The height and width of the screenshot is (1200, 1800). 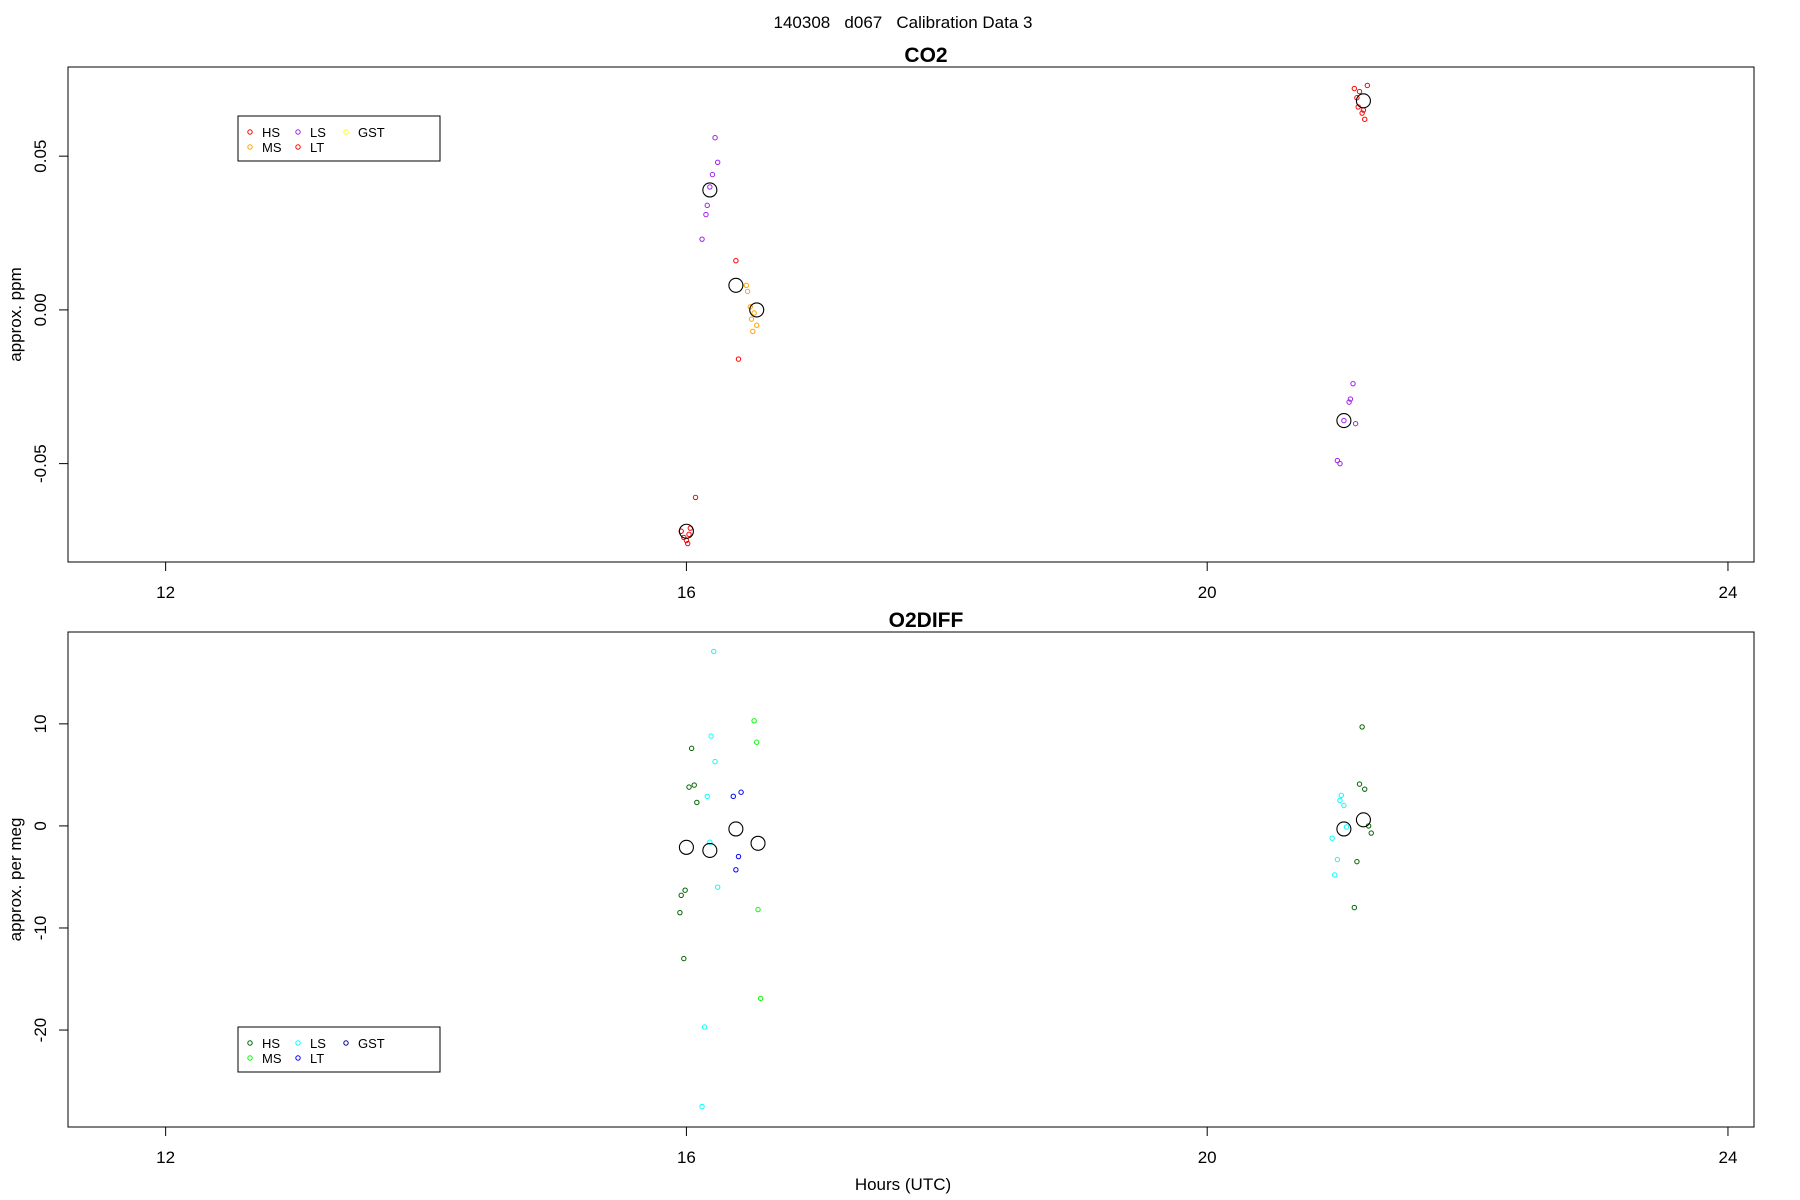 What do you see at coordinates (903, 1184) in the screenshot?
I see `x-axis-label: Hours (UTC)` at bounding box center [903, 1184].